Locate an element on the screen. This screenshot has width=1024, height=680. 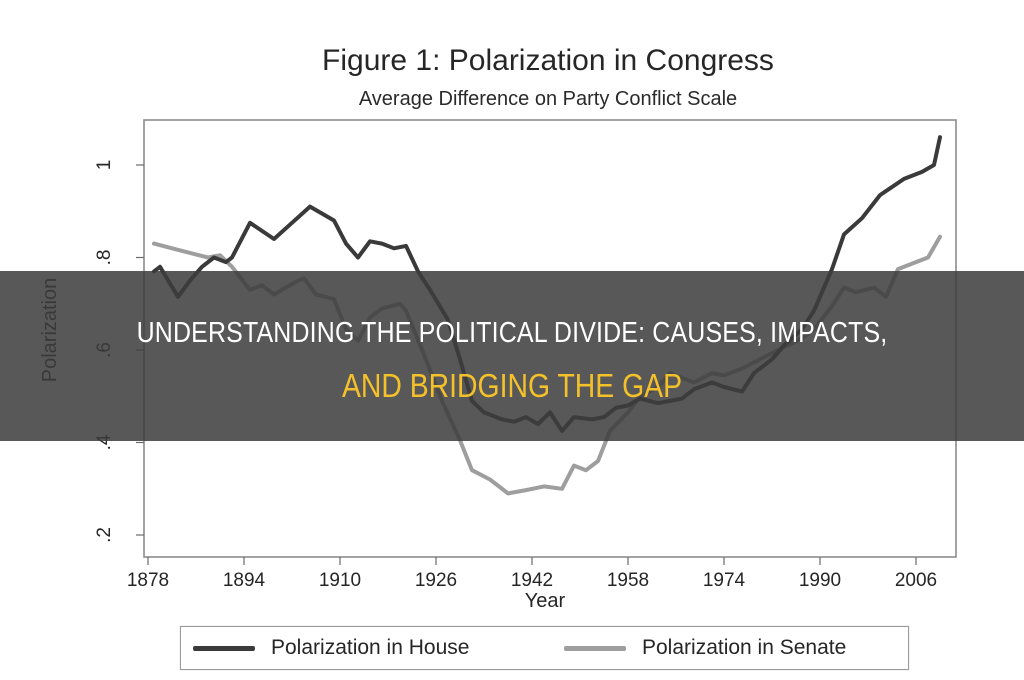
legend-label-house: Polarization in House is located at coordinates (370, 647).